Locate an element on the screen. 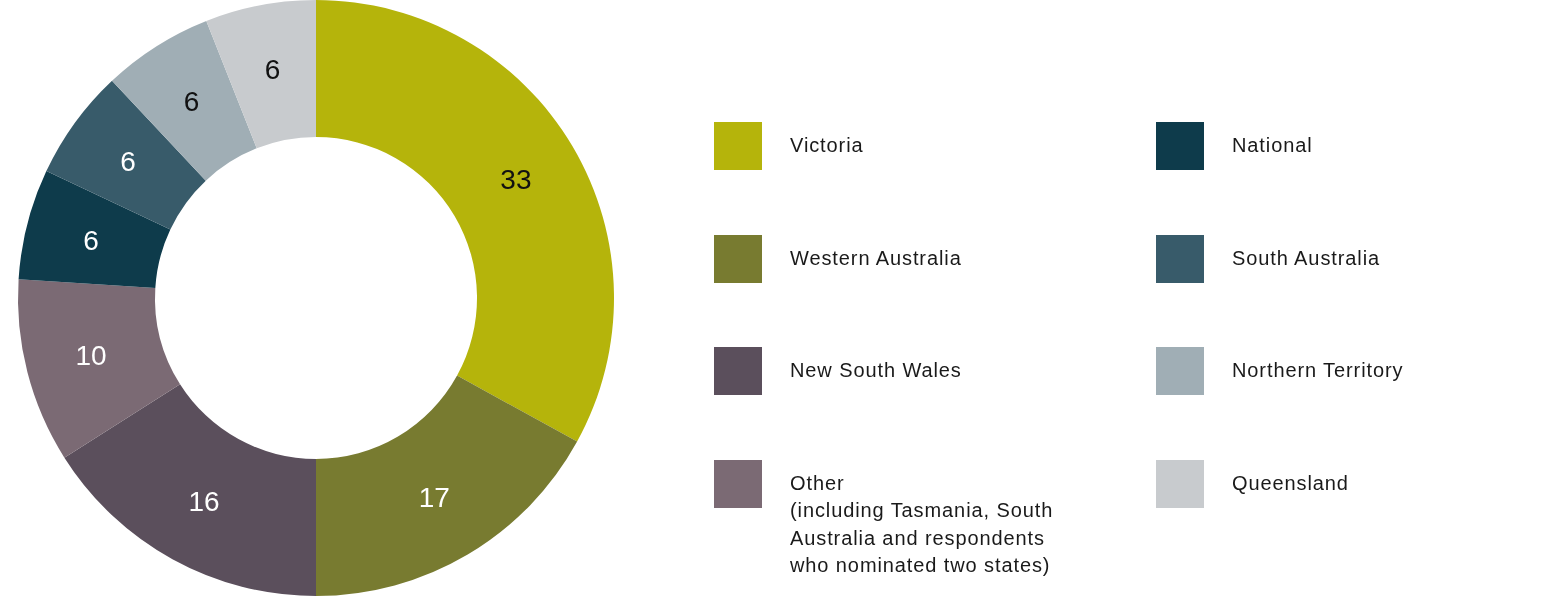  legend-label: New South Wales is located at coordinates (876, 370).